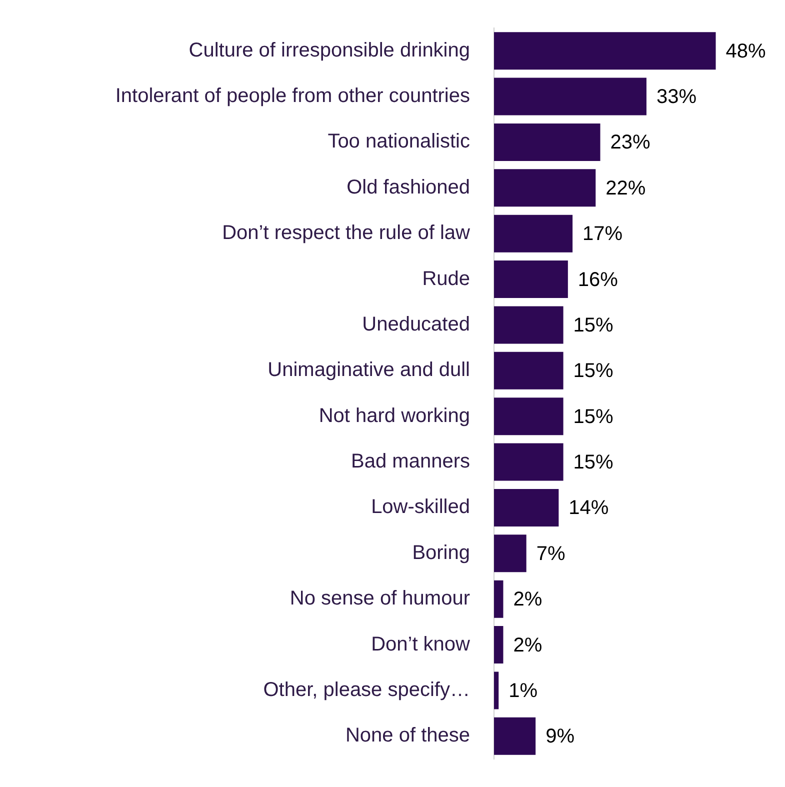 The height and width of the screenshot is (787, 785). I want to click on data-label: 48%, so click(746, 51).